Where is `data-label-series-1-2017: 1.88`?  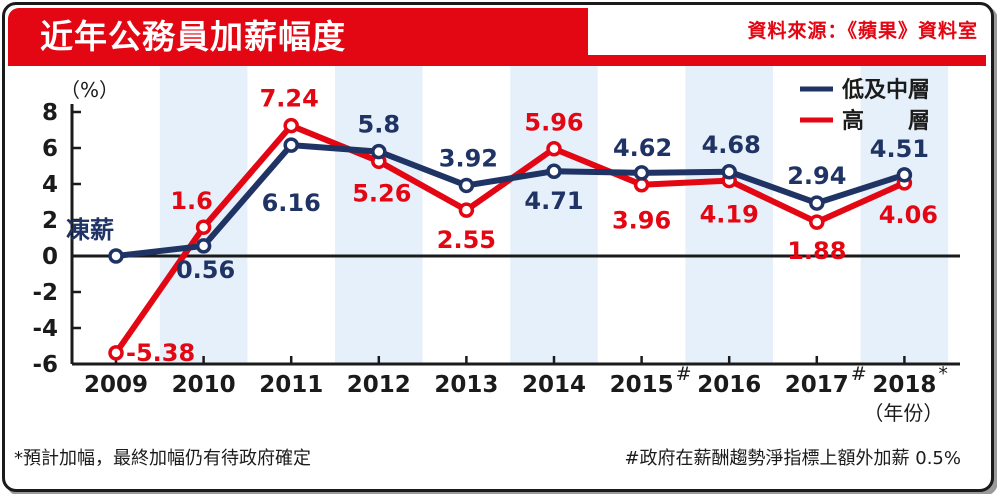
data-label-series-1-2017: 1.88 is located at coordinates (816, 251).